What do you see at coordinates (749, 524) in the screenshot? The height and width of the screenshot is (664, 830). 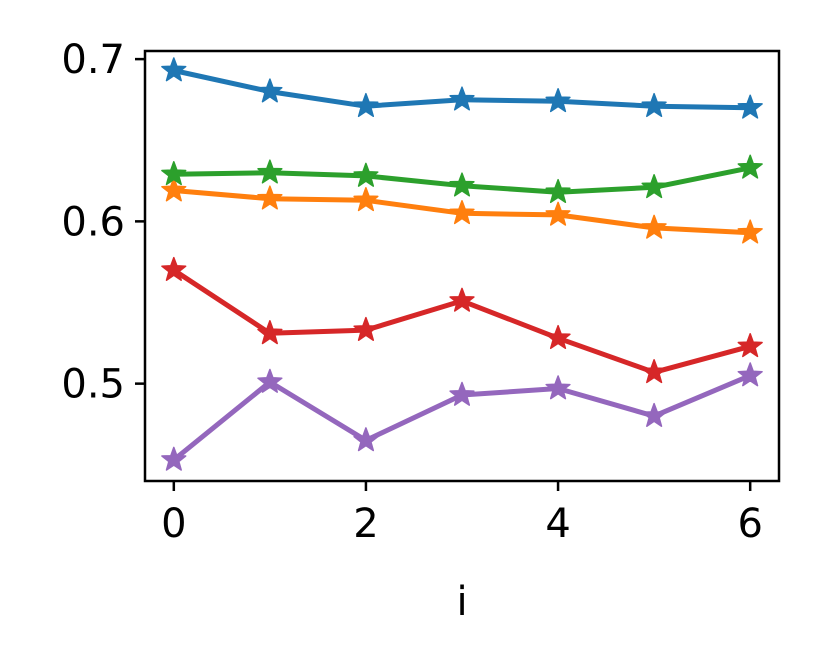 I see `x-tick-label: 6` at bounding box center [749, 524].